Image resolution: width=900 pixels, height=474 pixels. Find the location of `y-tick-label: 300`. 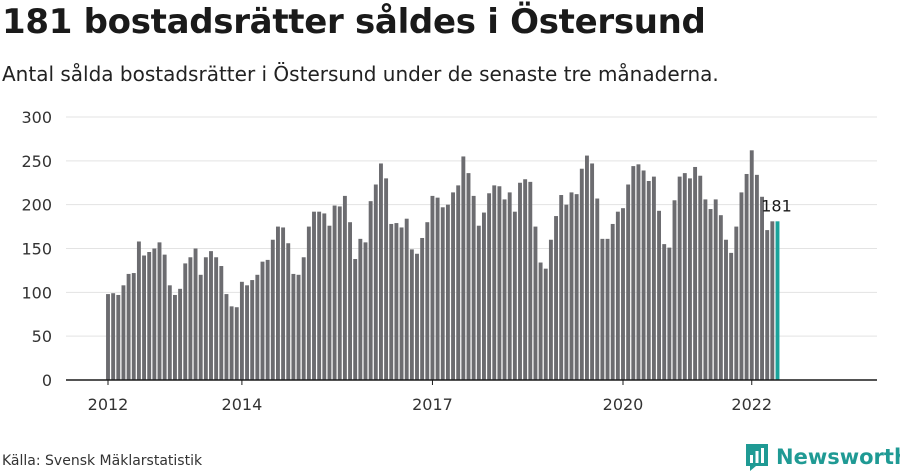

y-tick-label: 300 is located at coordinates (36, 117).